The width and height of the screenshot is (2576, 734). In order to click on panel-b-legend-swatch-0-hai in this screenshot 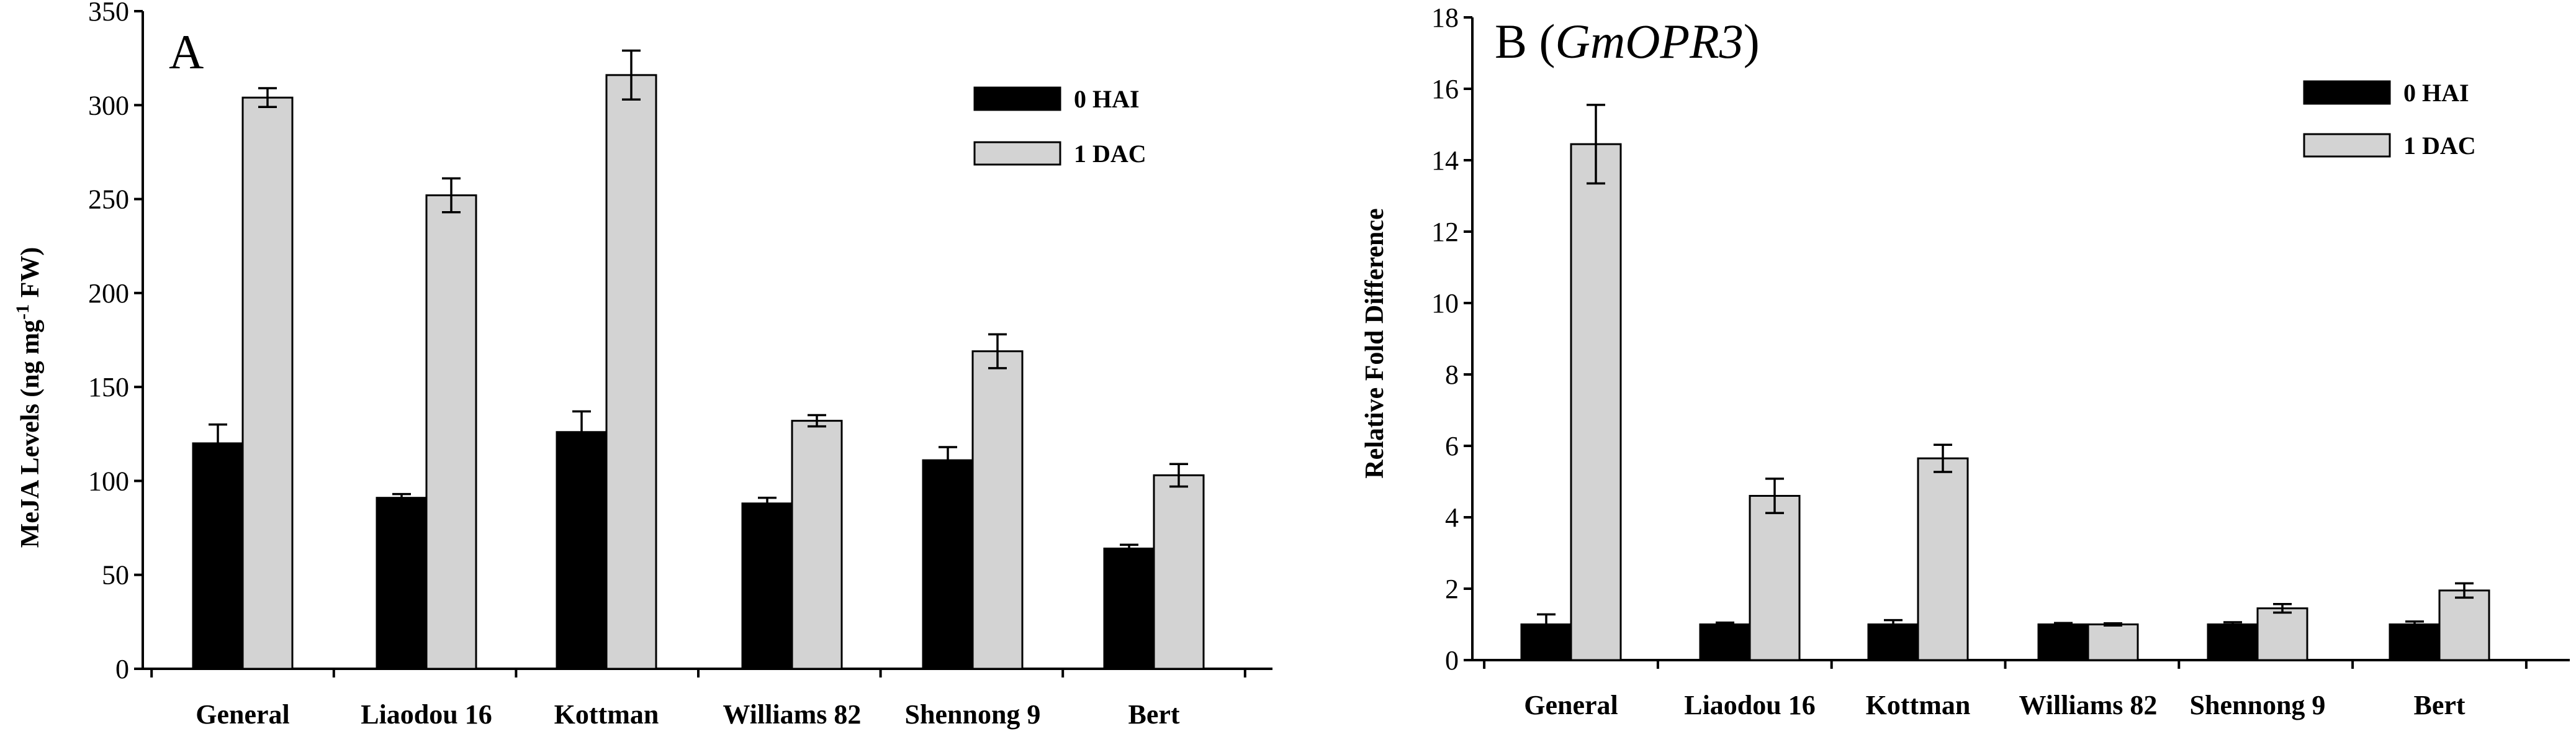, I will do `click(2347, 93)`.